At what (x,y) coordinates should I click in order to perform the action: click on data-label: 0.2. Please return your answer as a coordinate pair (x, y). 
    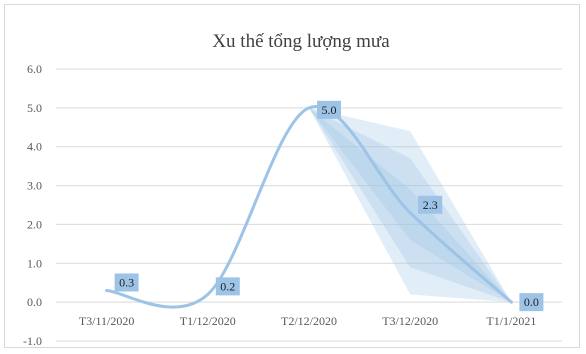
    Looking at the image, I should click on (227, 286).